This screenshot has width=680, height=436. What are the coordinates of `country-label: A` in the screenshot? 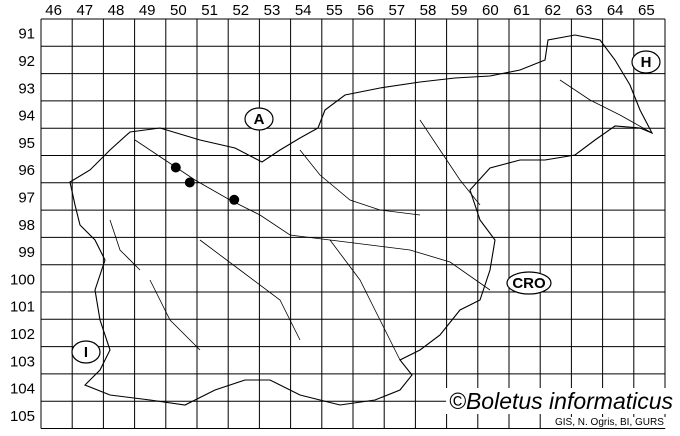 It's located at (259, 119).